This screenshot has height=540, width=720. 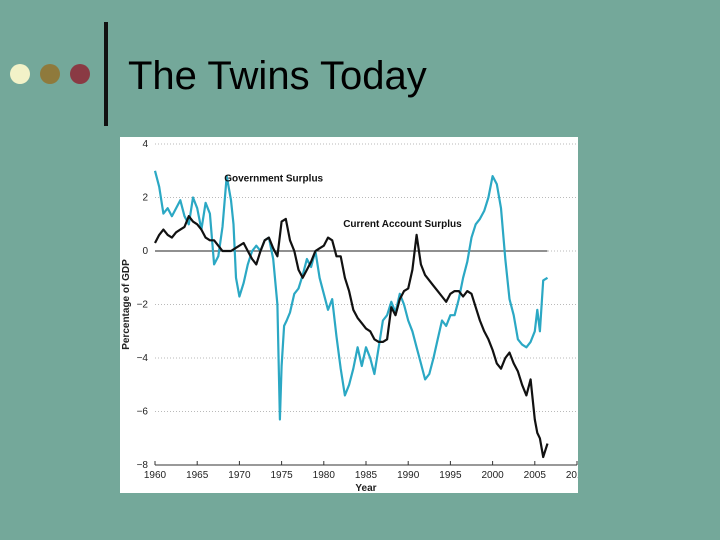 I want to click on x-tick-label: 1990, so click(x=408, y=475).